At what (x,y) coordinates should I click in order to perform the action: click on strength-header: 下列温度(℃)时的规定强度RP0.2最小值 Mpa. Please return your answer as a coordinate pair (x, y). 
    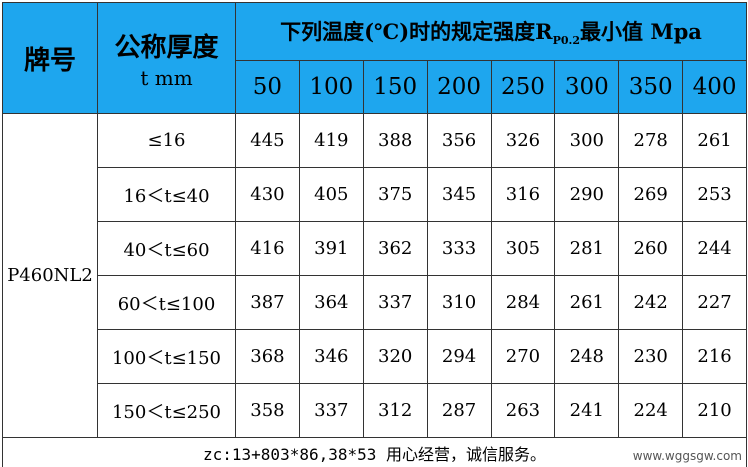
    Looking at the image, I should click on (491, 31).